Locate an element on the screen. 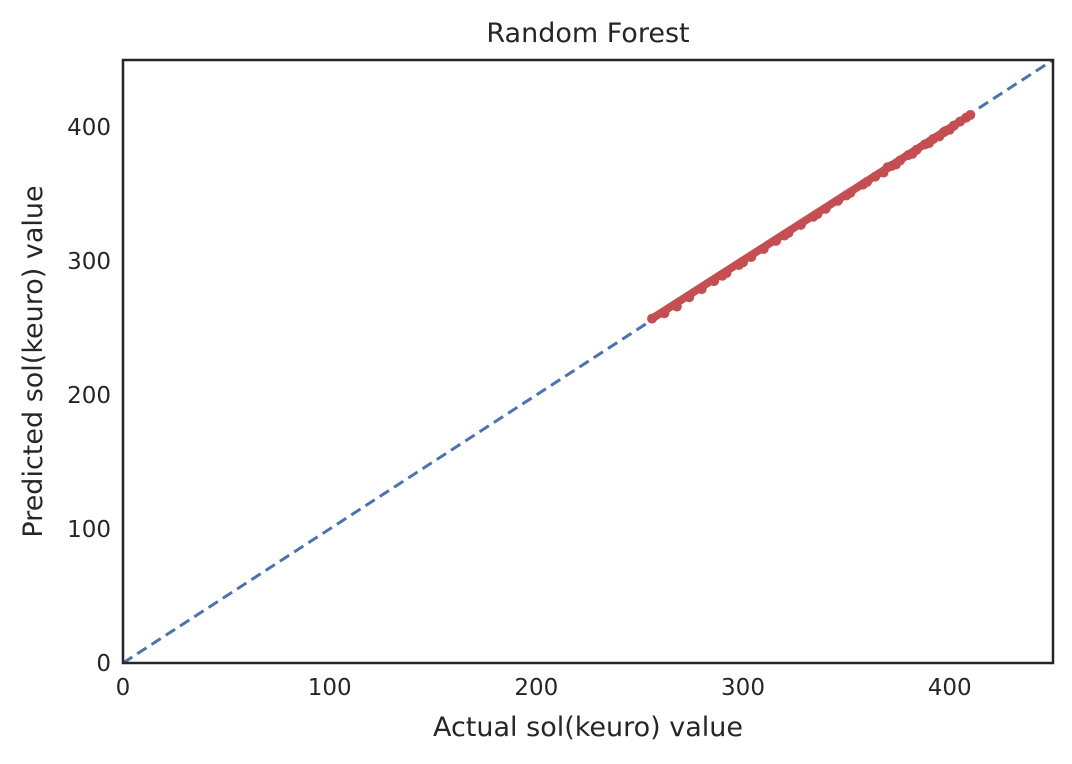 Image resolution: width=1072 pixels, height=764 pixels. x-tick-label: 0 is located at coordinates (123, 688).